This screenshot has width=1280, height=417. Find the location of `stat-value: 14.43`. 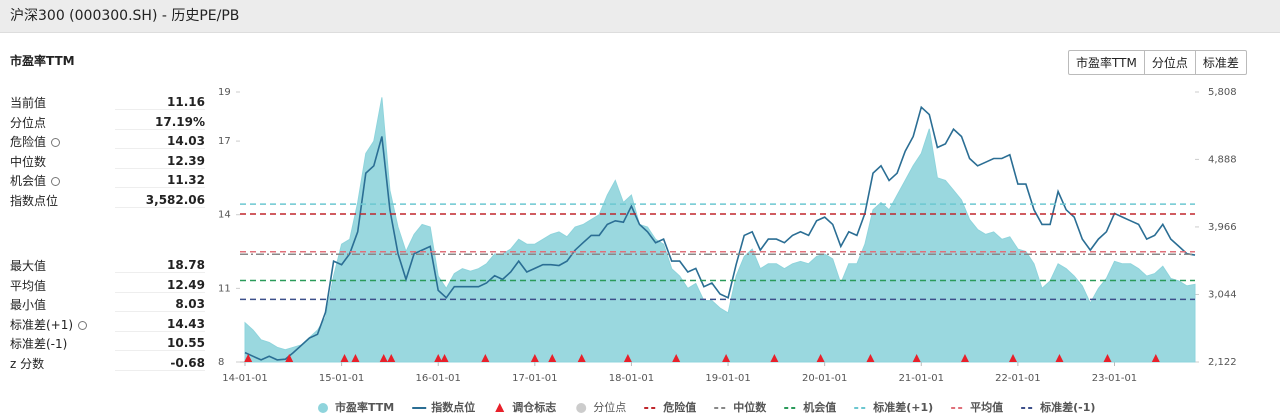

stat-value: 14.43 is located at coordinates (160, 324).